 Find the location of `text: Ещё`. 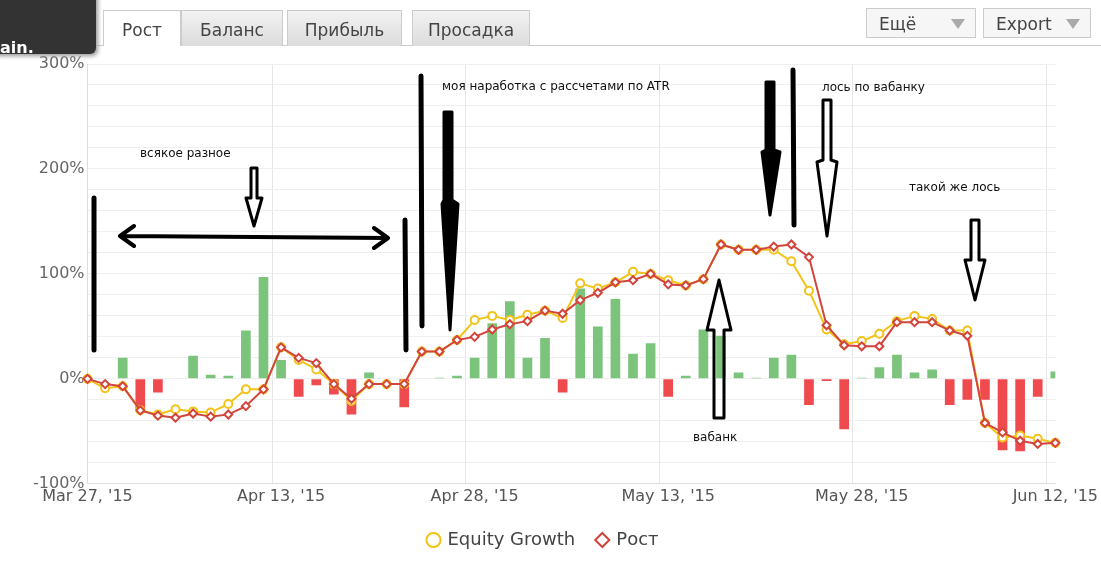

text: Ещё is located at coordinates (898, 24).